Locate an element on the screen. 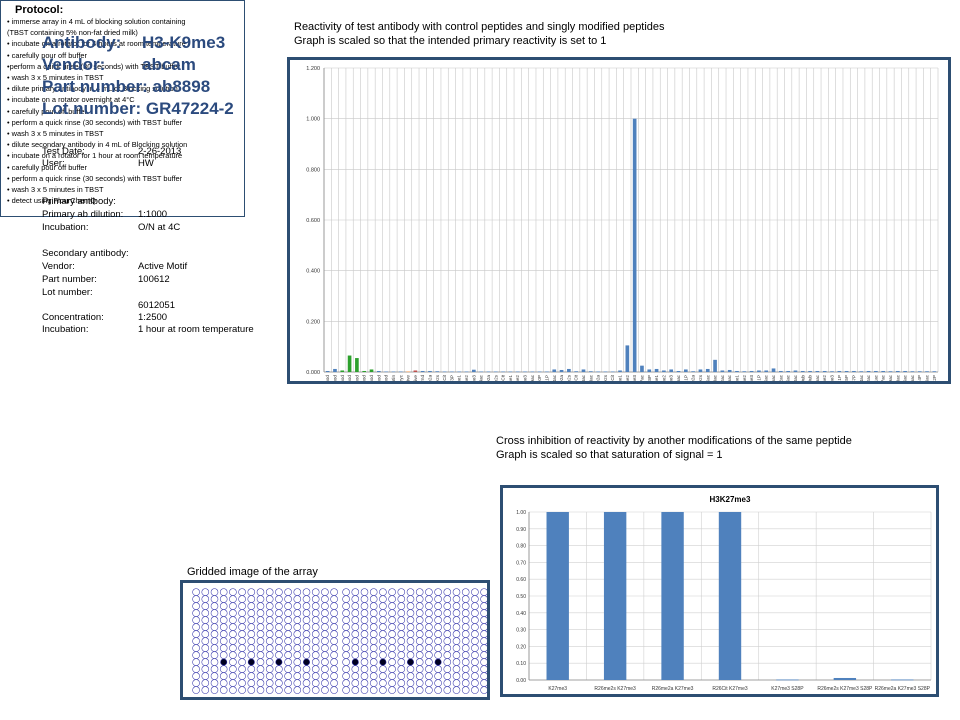 This screenshot has width=960, height=720. test-date-label: Test Date: is located at coordinates (63, 151).